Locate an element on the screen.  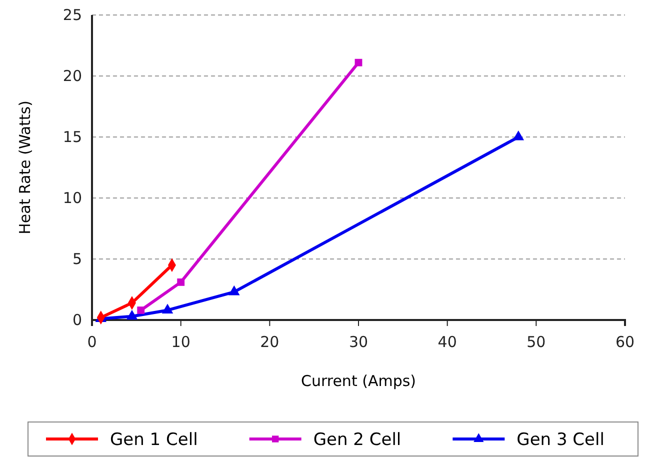
y-tick-label: 5 is located at coordinates (77, 259).